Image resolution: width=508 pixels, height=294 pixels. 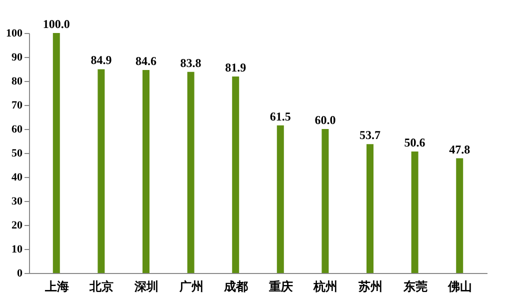 I want to click on x-tick-label: 杭州, so click(x=325, y=287).